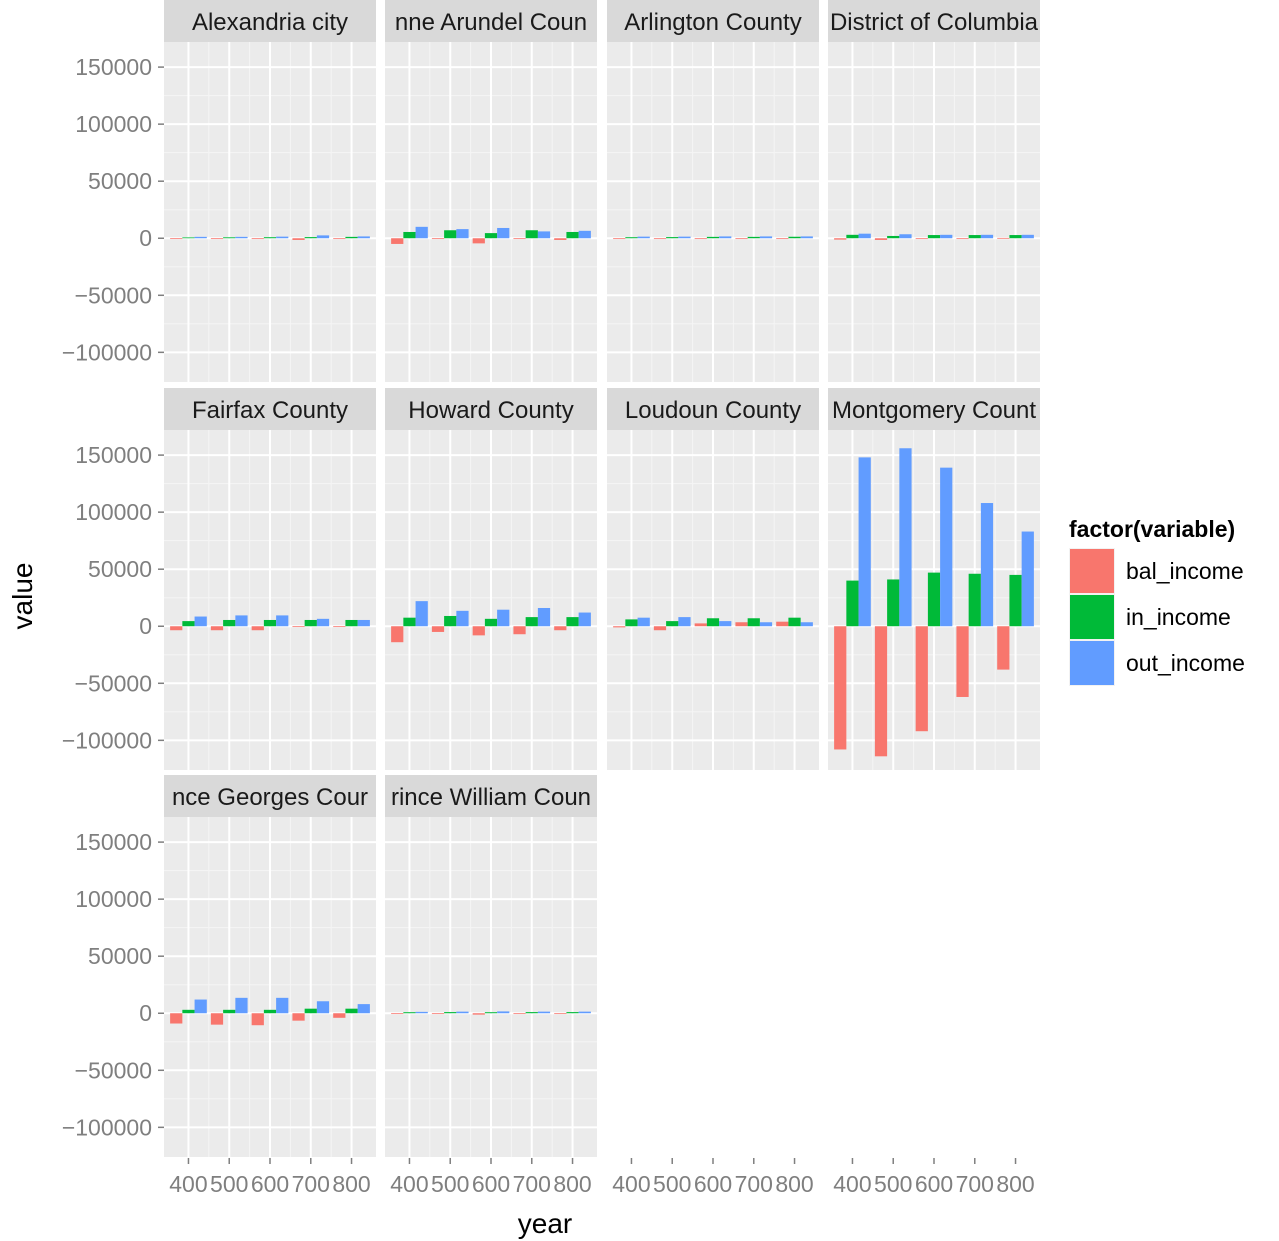 This screenshot has width=1279, height=1241. What do you see at coordinates (1152, 529) in the screenshot?
I see `legend-title: factor(variable)` at bounding box center [1152, 529].